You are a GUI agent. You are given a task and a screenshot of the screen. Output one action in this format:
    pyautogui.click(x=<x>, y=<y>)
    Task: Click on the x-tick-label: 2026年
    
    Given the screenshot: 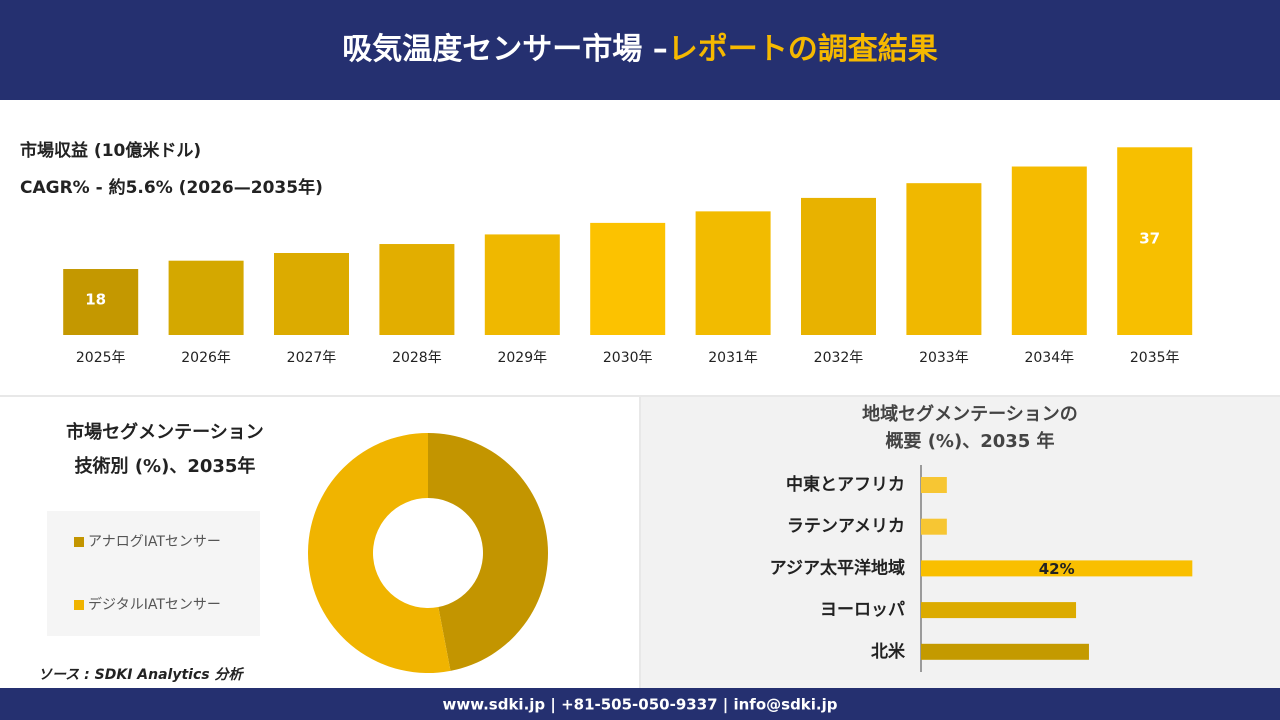 What is the action you would take?
    pyautogui.click(x=206, y=358)
    